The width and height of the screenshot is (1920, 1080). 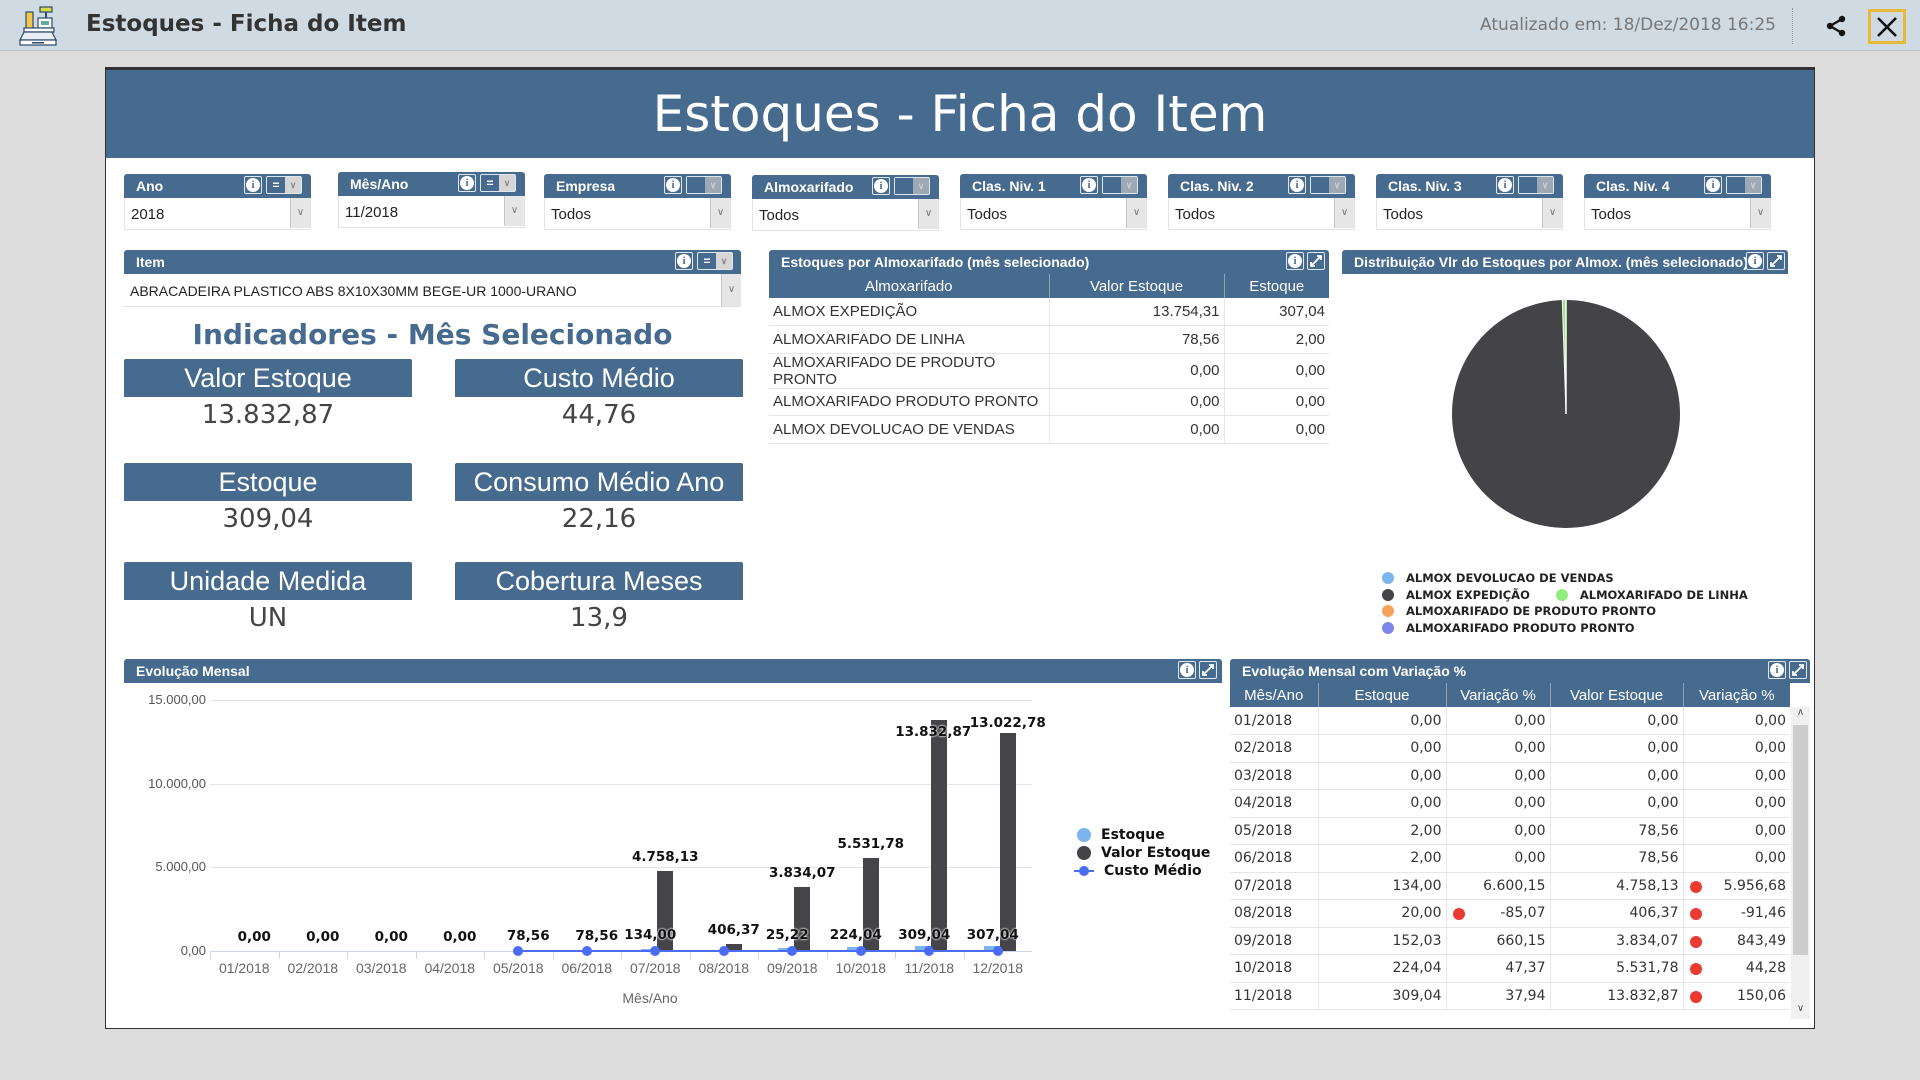 What do you see at coordinates (1510, 748) in the screenshot?
I see `table-row: 02/2018 0,00 0,00 0,00 0,00` at bounding box center [1510, 748].